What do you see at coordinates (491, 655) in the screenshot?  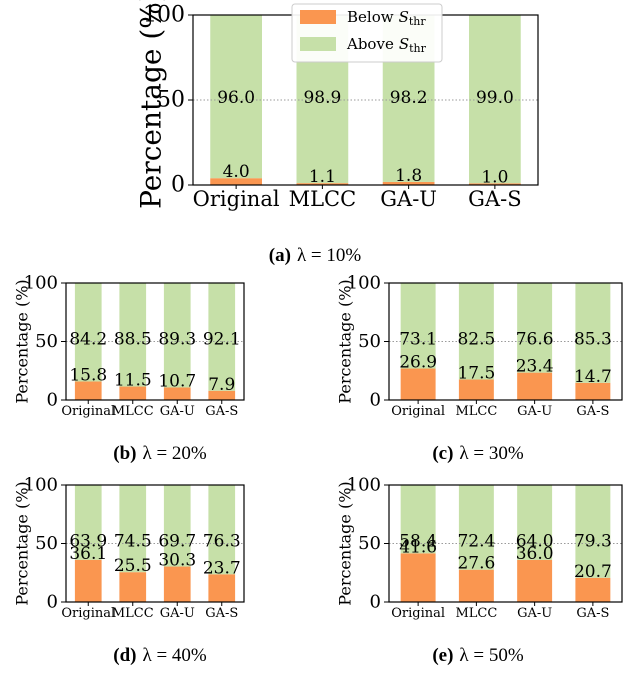 I see `panel-lambda: λ = 50%` at bounding box center [491, 655].